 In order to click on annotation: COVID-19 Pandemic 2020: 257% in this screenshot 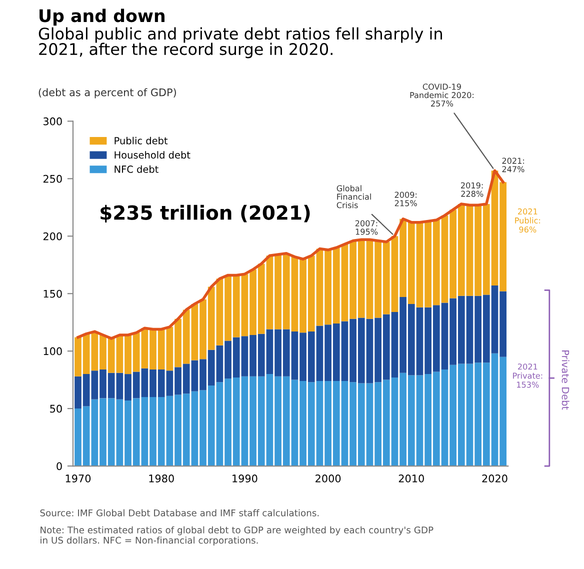, I will do `click(442, 95)`.